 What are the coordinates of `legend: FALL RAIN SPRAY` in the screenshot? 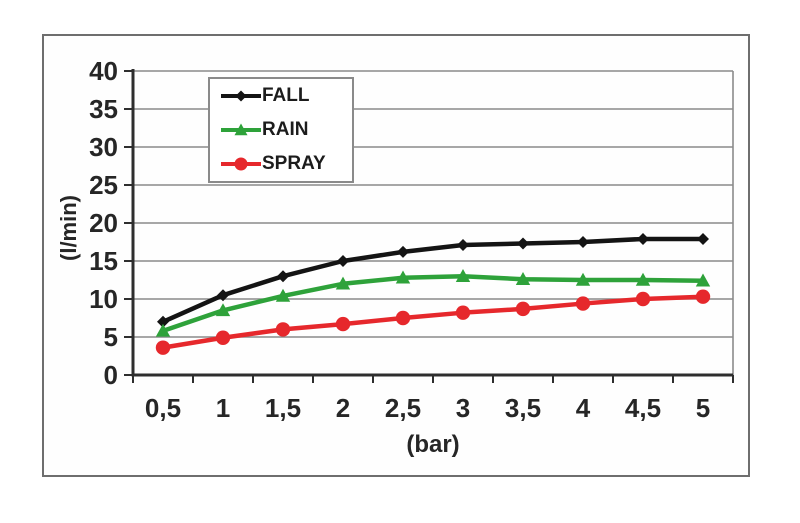 It's located at (281, 130).